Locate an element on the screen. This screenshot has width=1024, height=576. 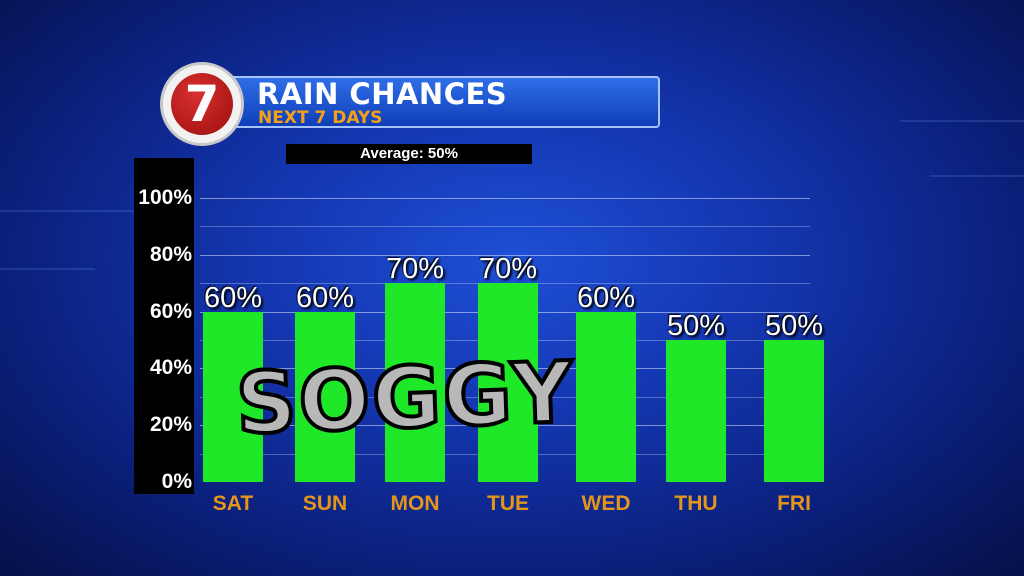
station-logo: 7 is located at coordinates (202, 104).